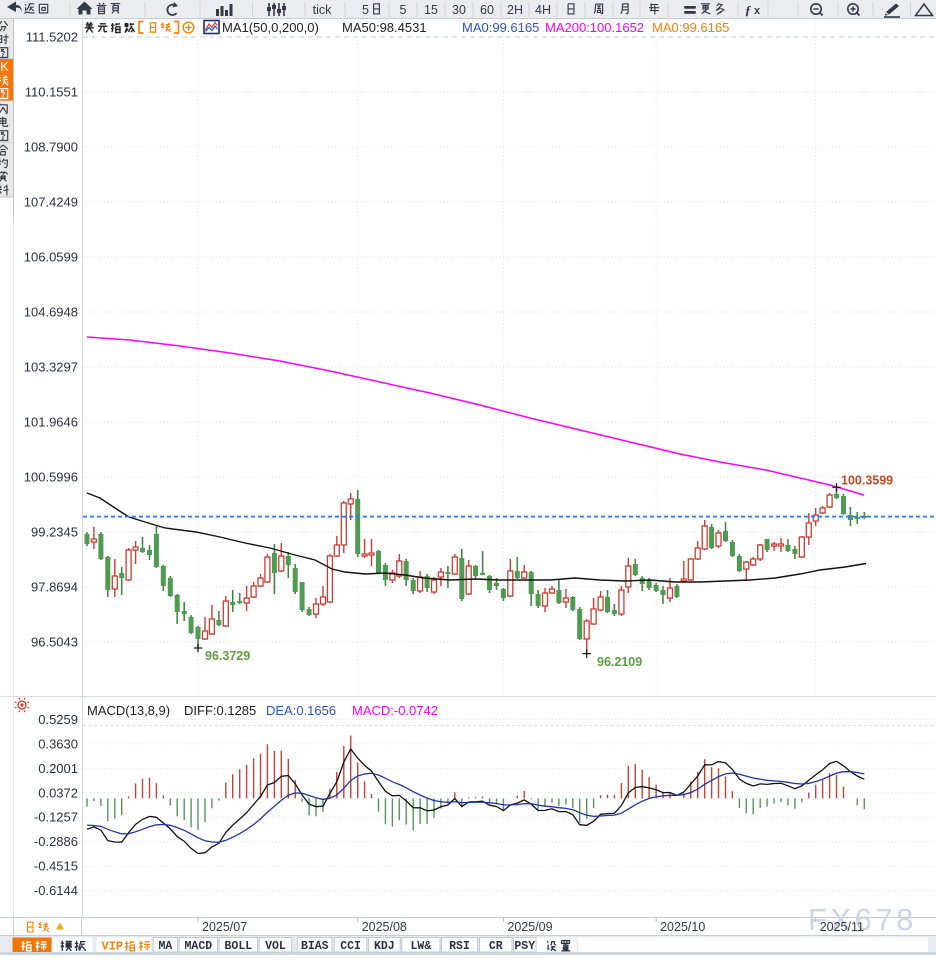 This screenshot has width=936, height=960. Describe the element at coordinates (56, 890) in the screenshot. I see `svg-text: -0.6144` at that location.